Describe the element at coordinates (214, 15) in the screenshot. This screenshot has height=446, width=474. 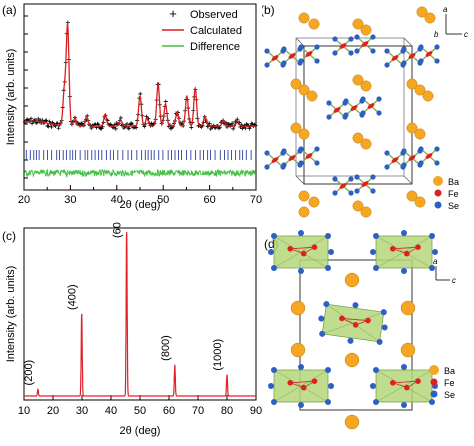
I see `legend-label: Observed` at that location.